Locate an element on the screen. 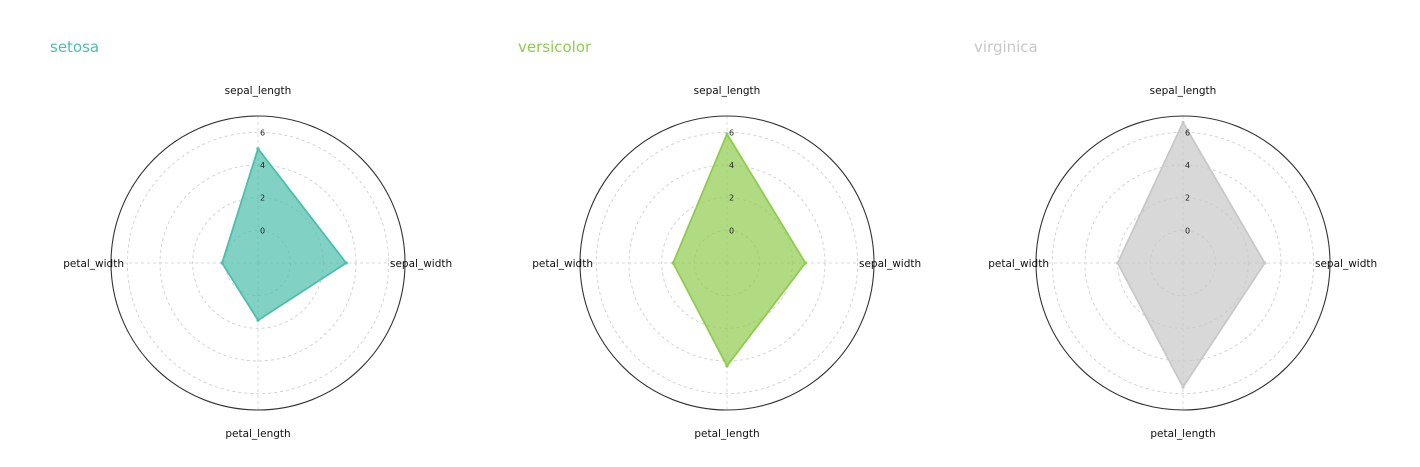 Image resolution: width=1420 pixels, height=467 pixels. chart-title: versicolor is located at coordinates (555, 47).